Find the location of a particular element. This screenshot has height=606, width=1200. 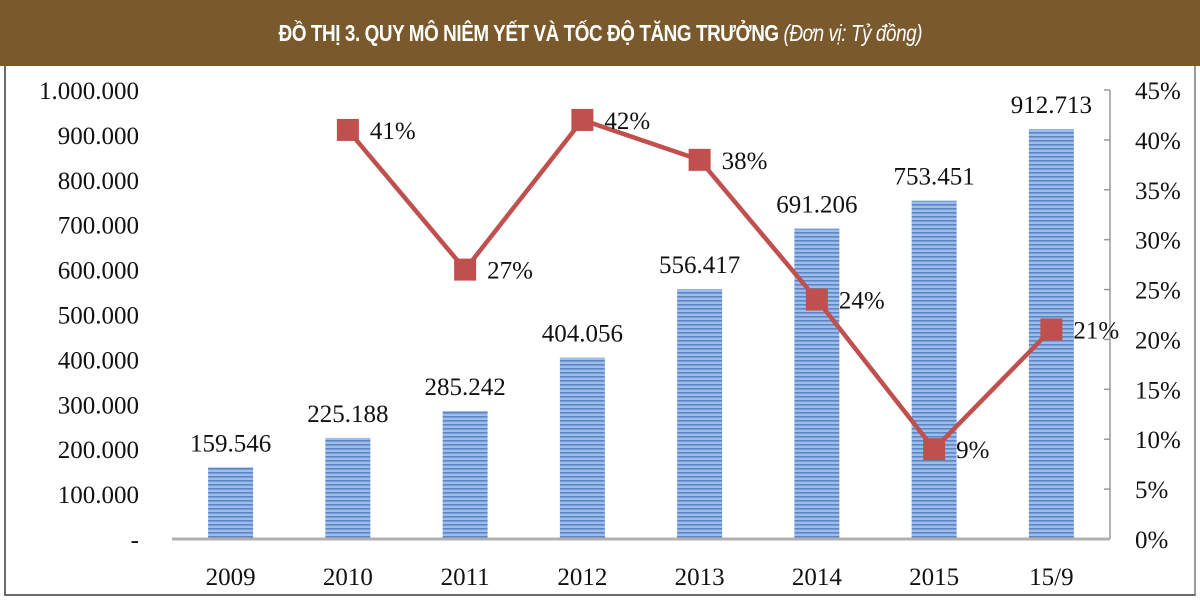

left-axis-tick-label: 100.000 is located at coordinates (98, 495).